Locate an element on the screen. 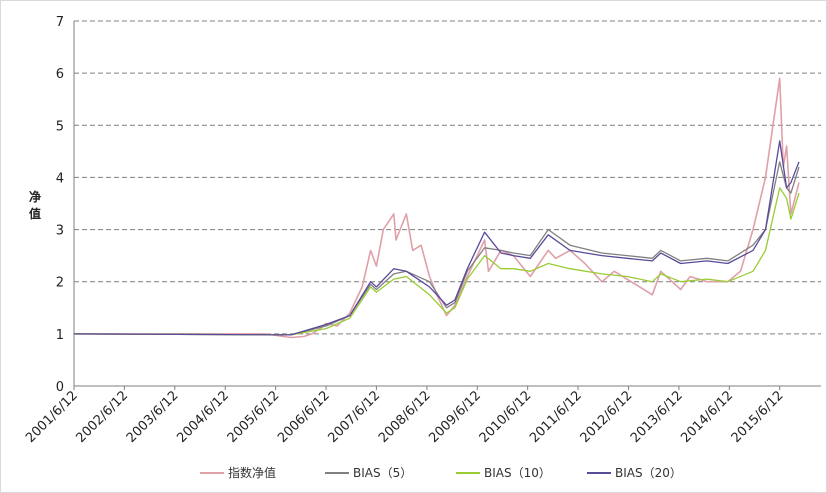 This screenshot has height=493, width=827. legend: 指数净值 BIAS（5） BIAS（10） BIAS（20） is located at coordinates (441, 472).